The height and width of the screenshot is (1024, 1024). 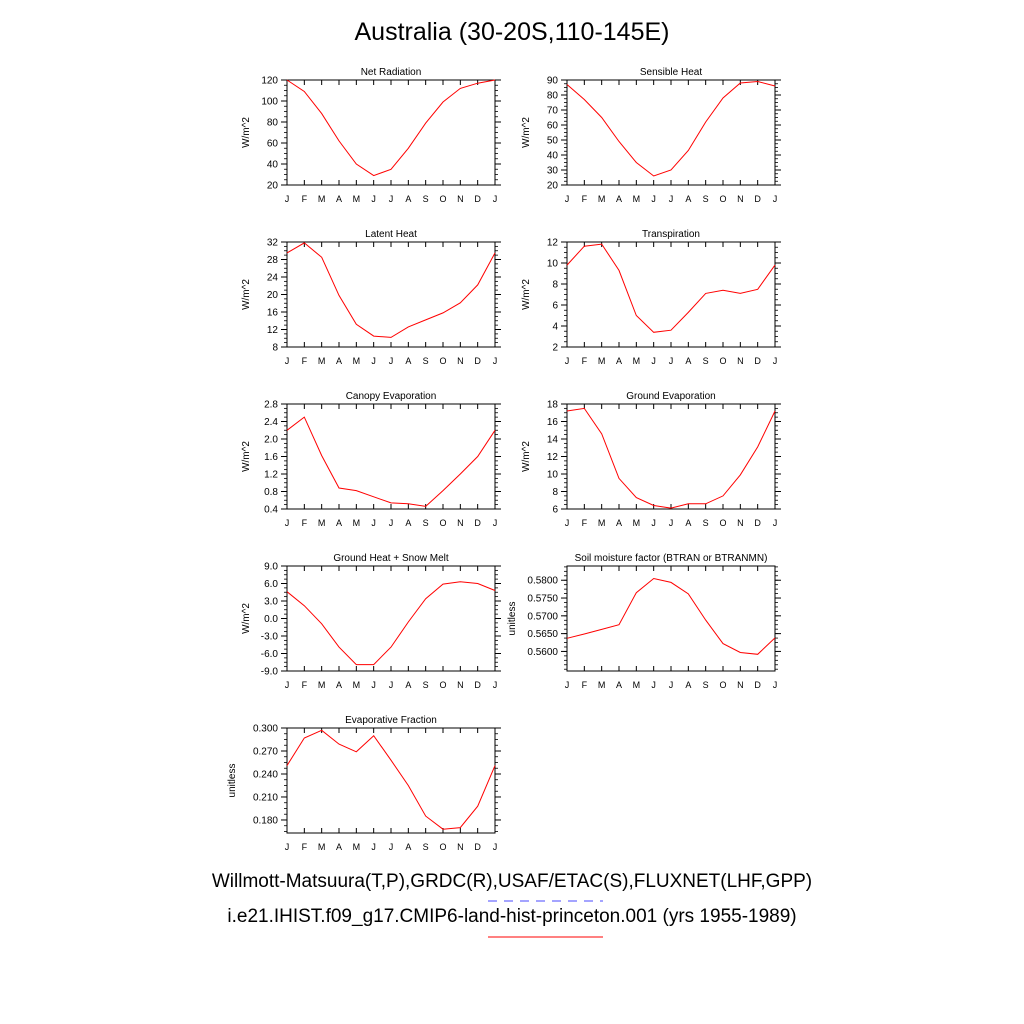 I want to click on y-tick-label: 2.4, so click(x=271, y=422).